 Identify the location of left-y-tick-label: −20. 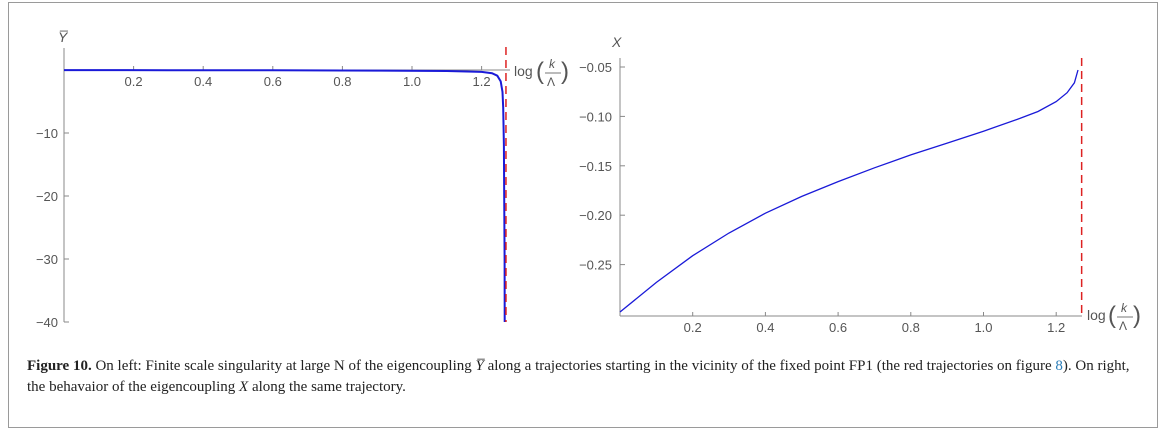
(47, 196).